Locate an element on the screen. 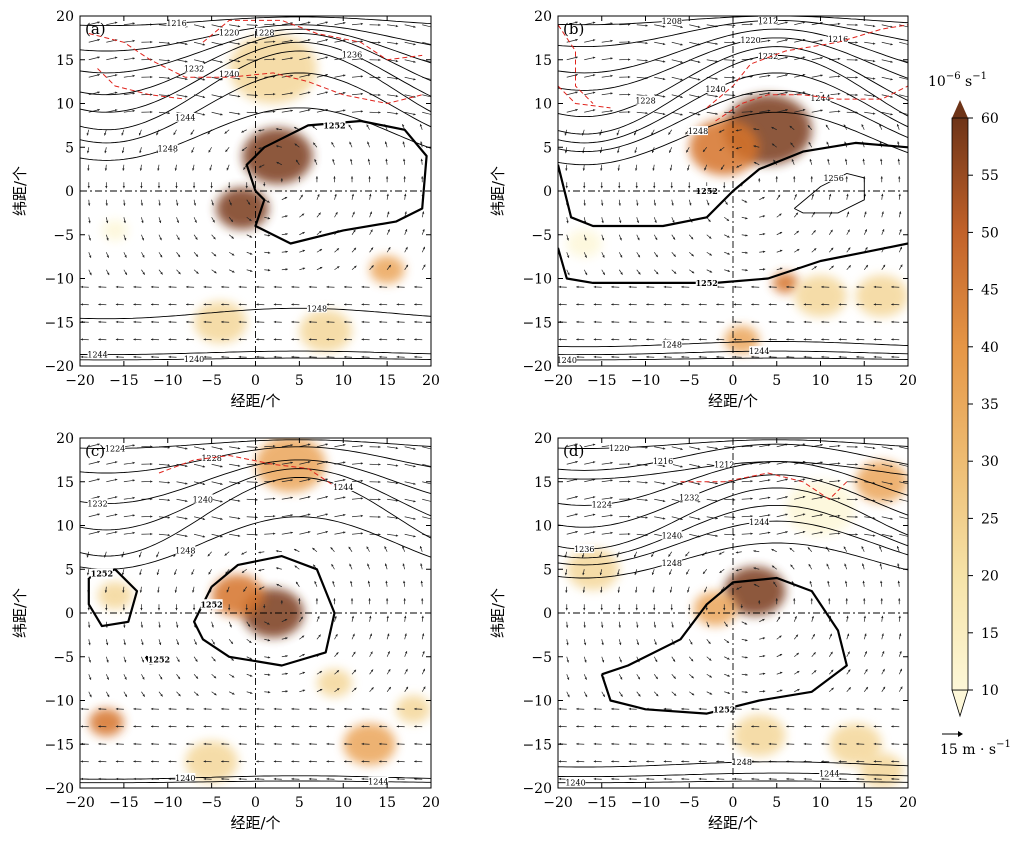 This screenshot has width=1025, height=844. y-tick-label: −5 is located at coordinates (541, 658).